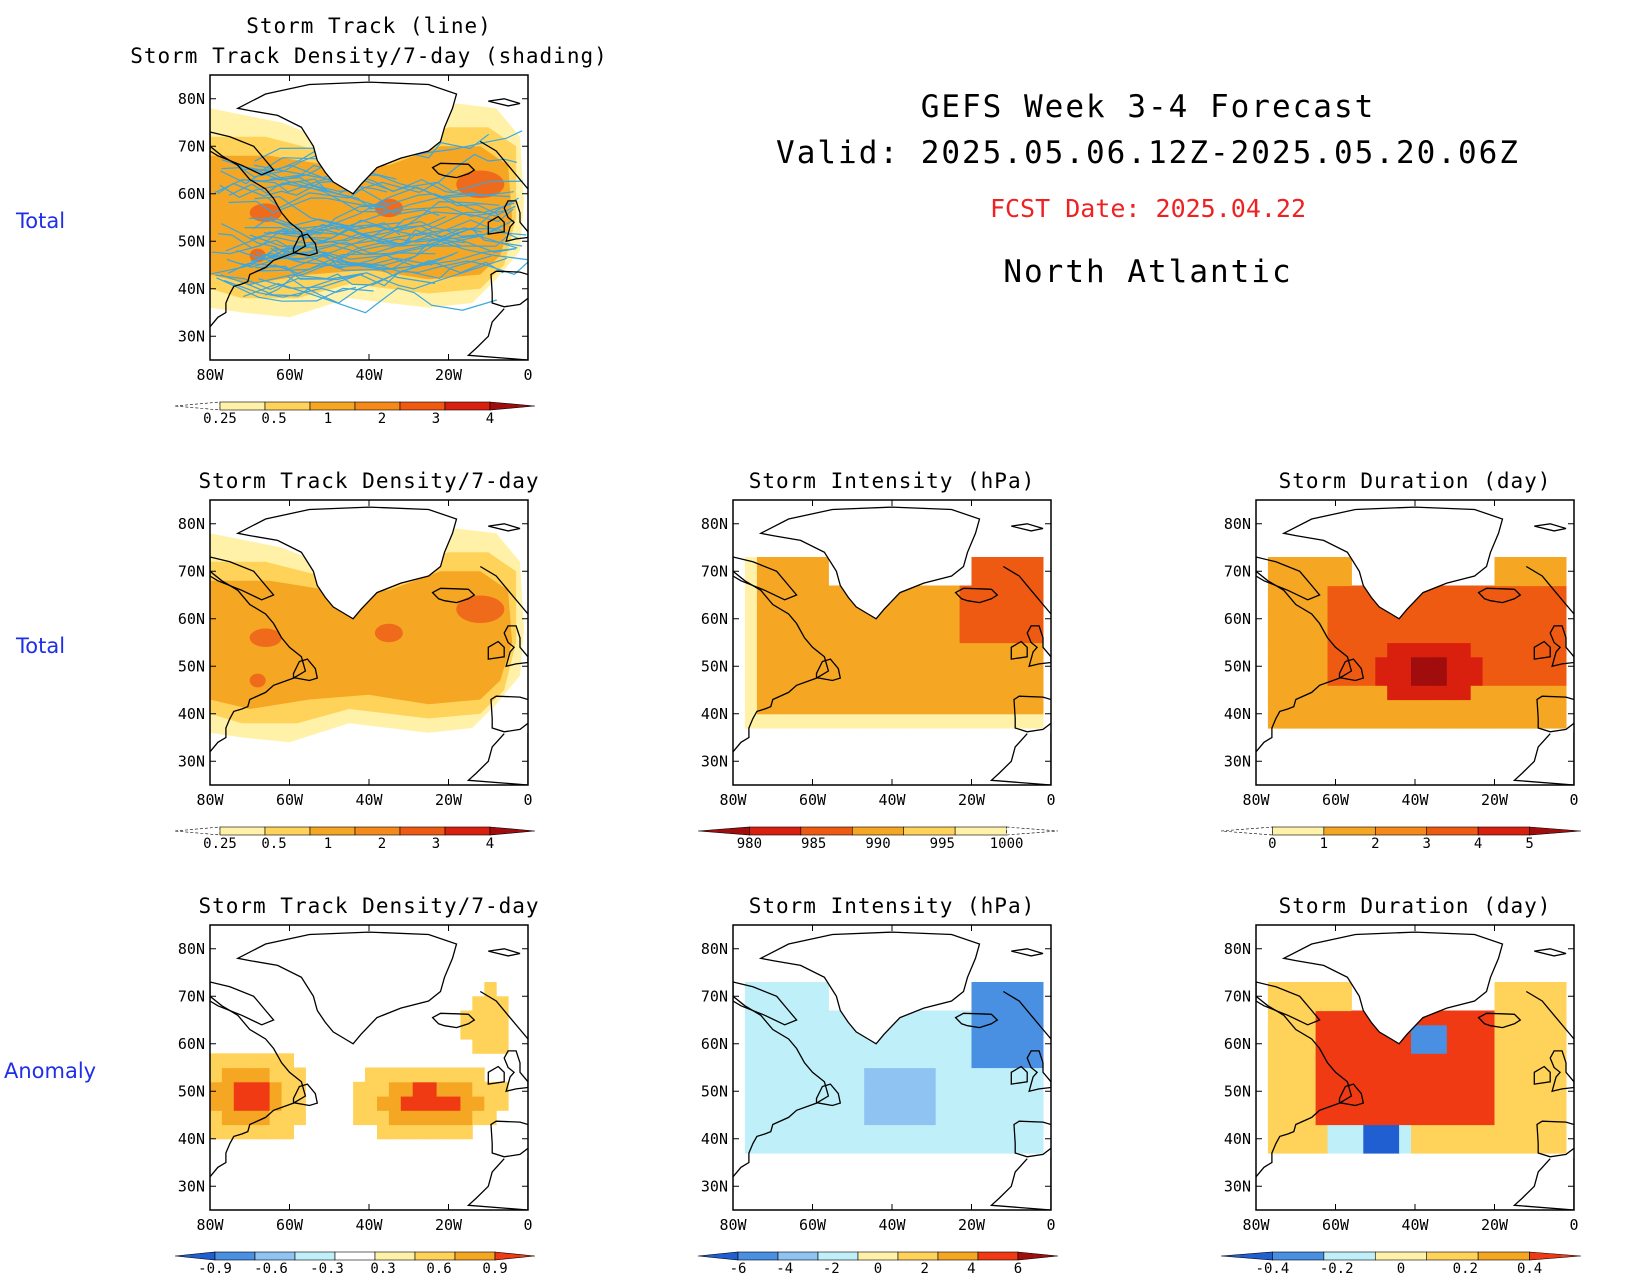 This screenshot has height=1275, width=1650. I want to click on colorbar-label: 2, so click(382, 419).